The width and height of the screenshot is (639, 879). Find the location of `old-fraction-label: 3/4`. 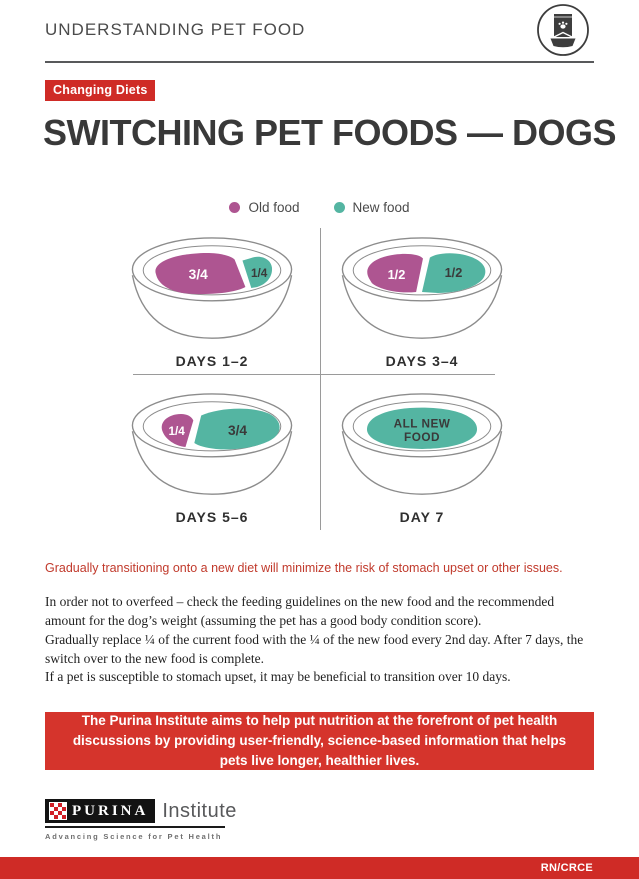

old-fraction-label: 3/4 is located at coordinates (198, 274).